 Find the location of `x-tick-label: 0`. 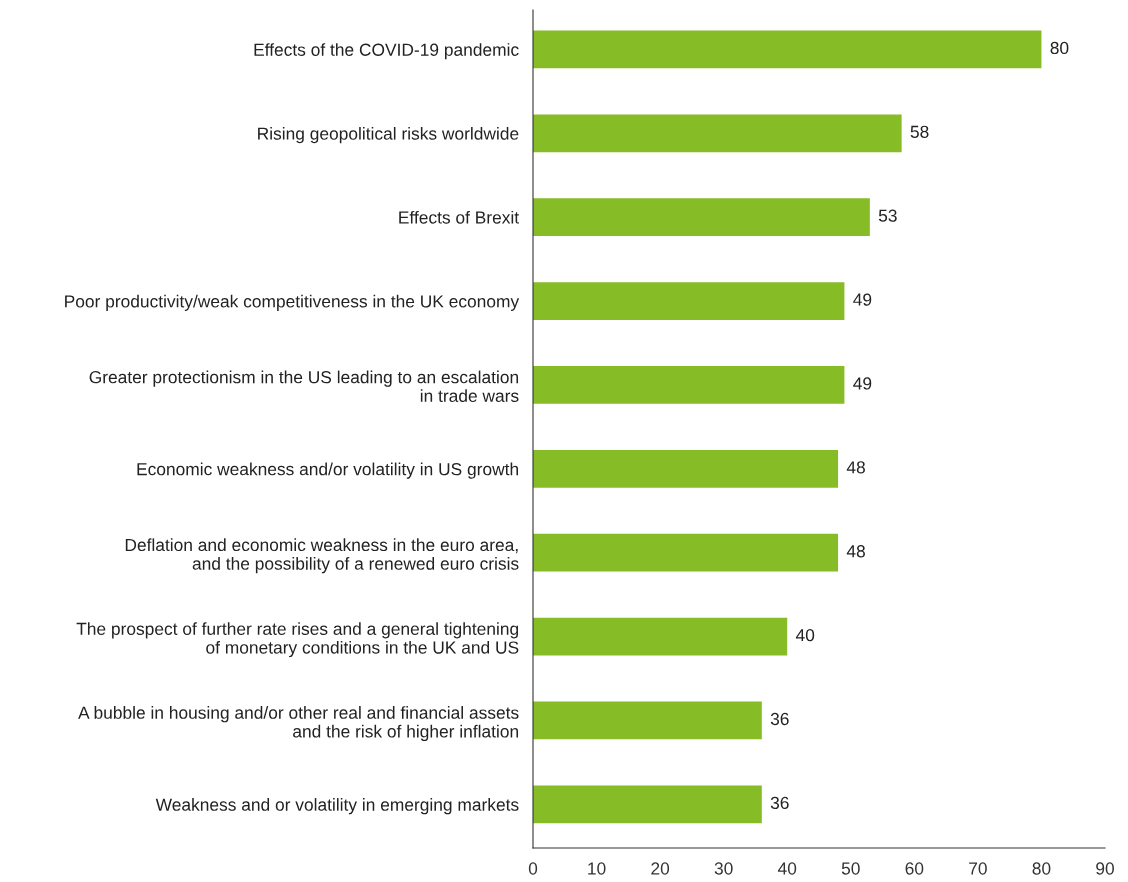

x-tick-label: 0 is located at coordinates (533, 868).